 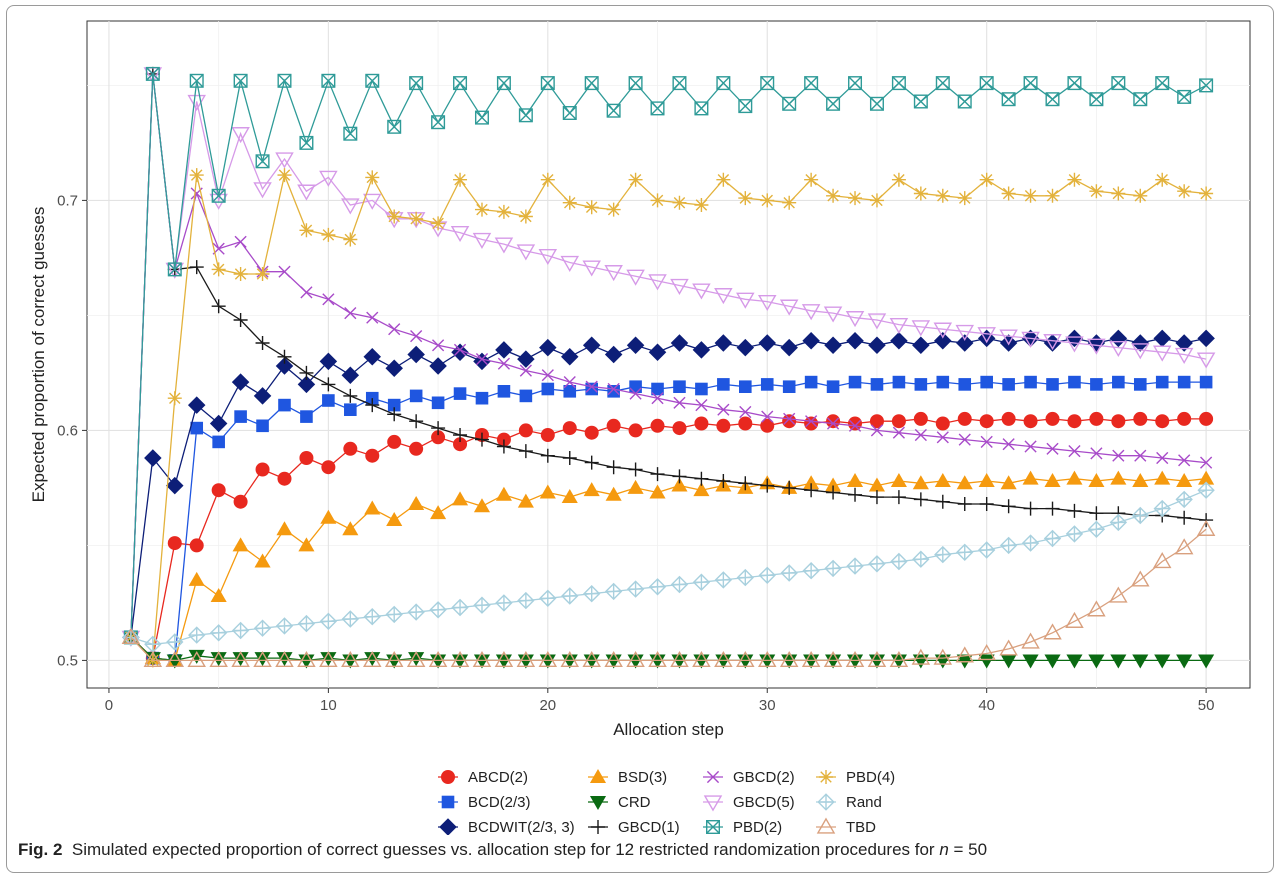 I want to click on legend-label: GBCD(2), so click(x=764, y=777).